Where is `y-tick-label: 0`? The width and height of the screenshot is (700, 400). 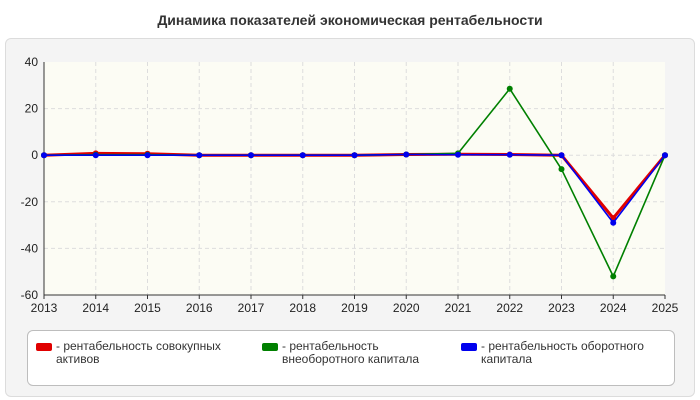 y-tick-label: 0 is located at coordinates (34, 155).